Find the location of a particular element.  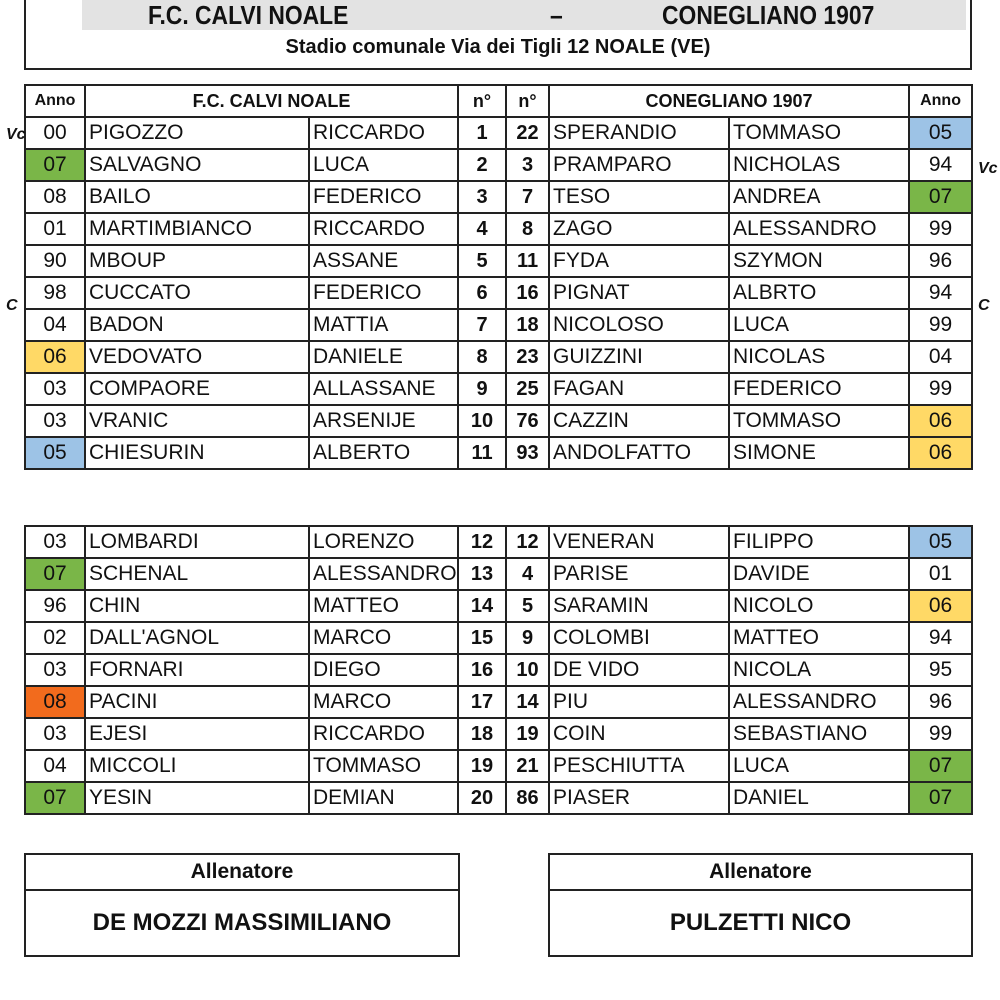

away-shirt-number: 7 is located at coordinates (528, 197).